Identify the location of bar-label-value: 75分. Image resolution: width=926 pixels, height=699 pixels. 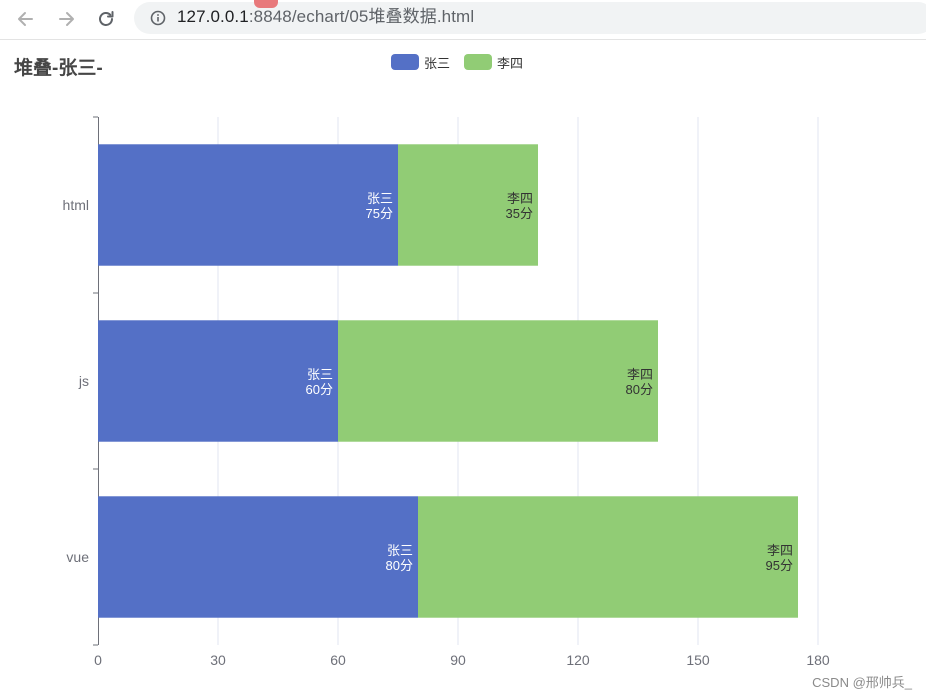
(379, 213).